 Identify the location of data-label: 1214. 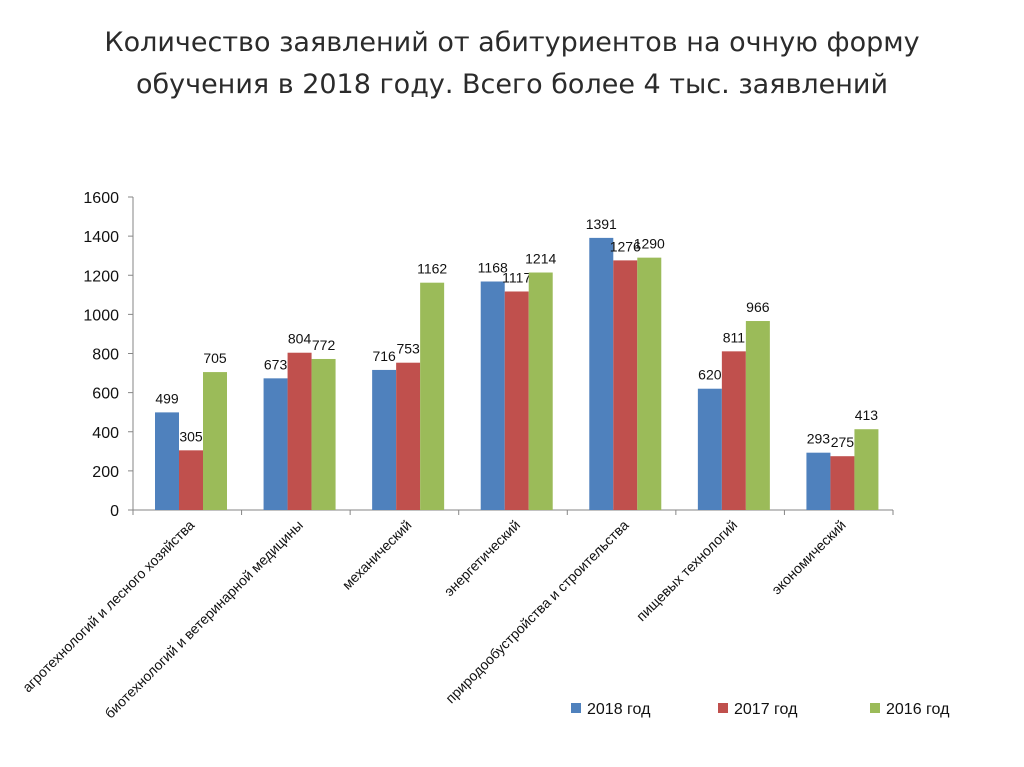
(540, 259).